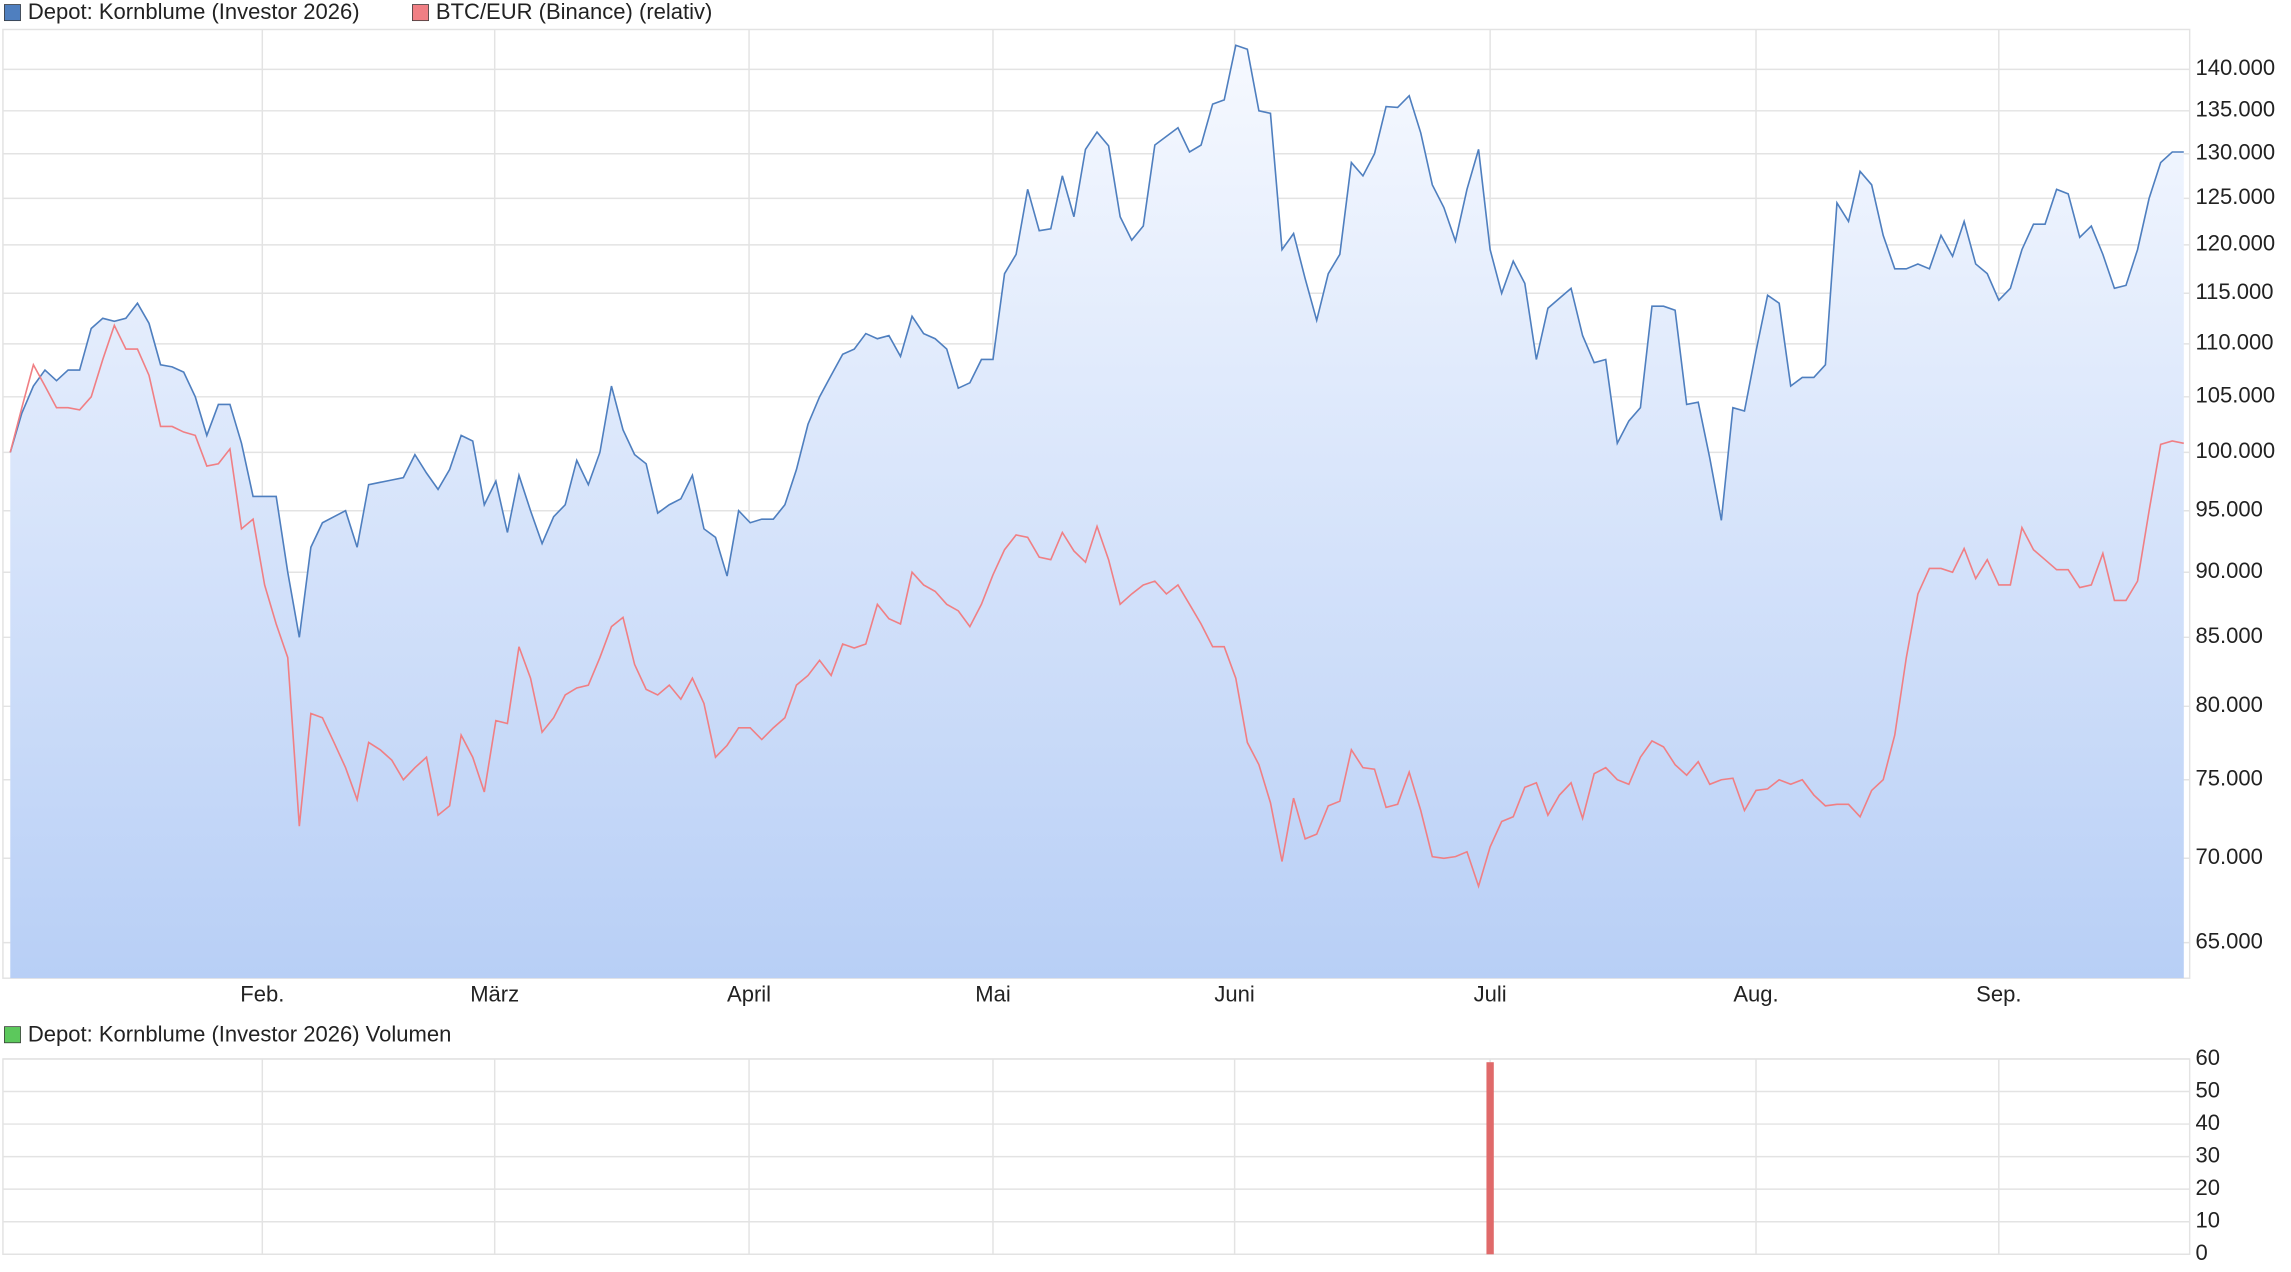 Image resolution: width=2291 pixels, height=1272 pixels. I want to click on legend-label: Depot: Kornblume (Investor 2026) Volumen, so click(239, 1033).